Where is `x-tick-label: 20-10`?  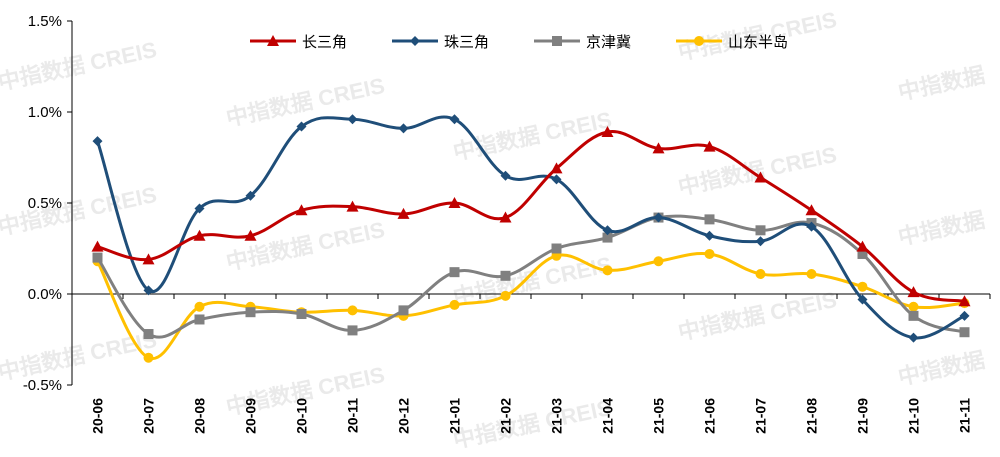
x-tick-label: 20-10 is located at coordinates (302, 416).